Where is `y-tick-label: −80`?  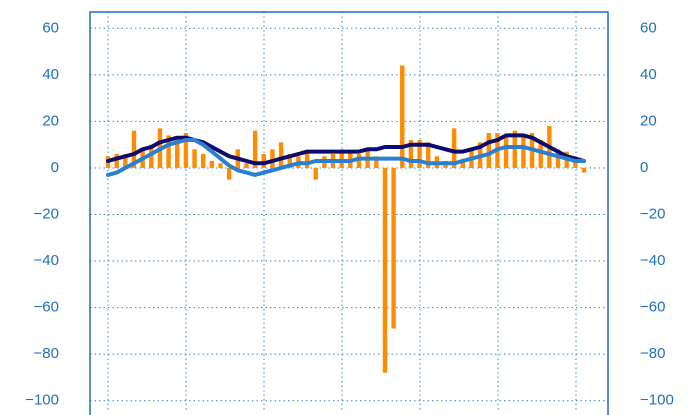 y-tick-label: −80 is located at coordinates (46, 353).